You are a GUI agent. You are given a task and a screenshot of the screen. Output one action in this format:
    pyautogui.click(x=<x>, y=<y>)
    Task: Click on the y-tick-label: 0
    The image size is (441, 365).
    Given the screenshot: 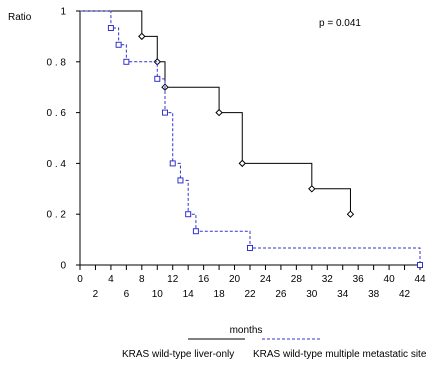 What is the action you would take?
    pyautogui.click(x=63, y=266)
    